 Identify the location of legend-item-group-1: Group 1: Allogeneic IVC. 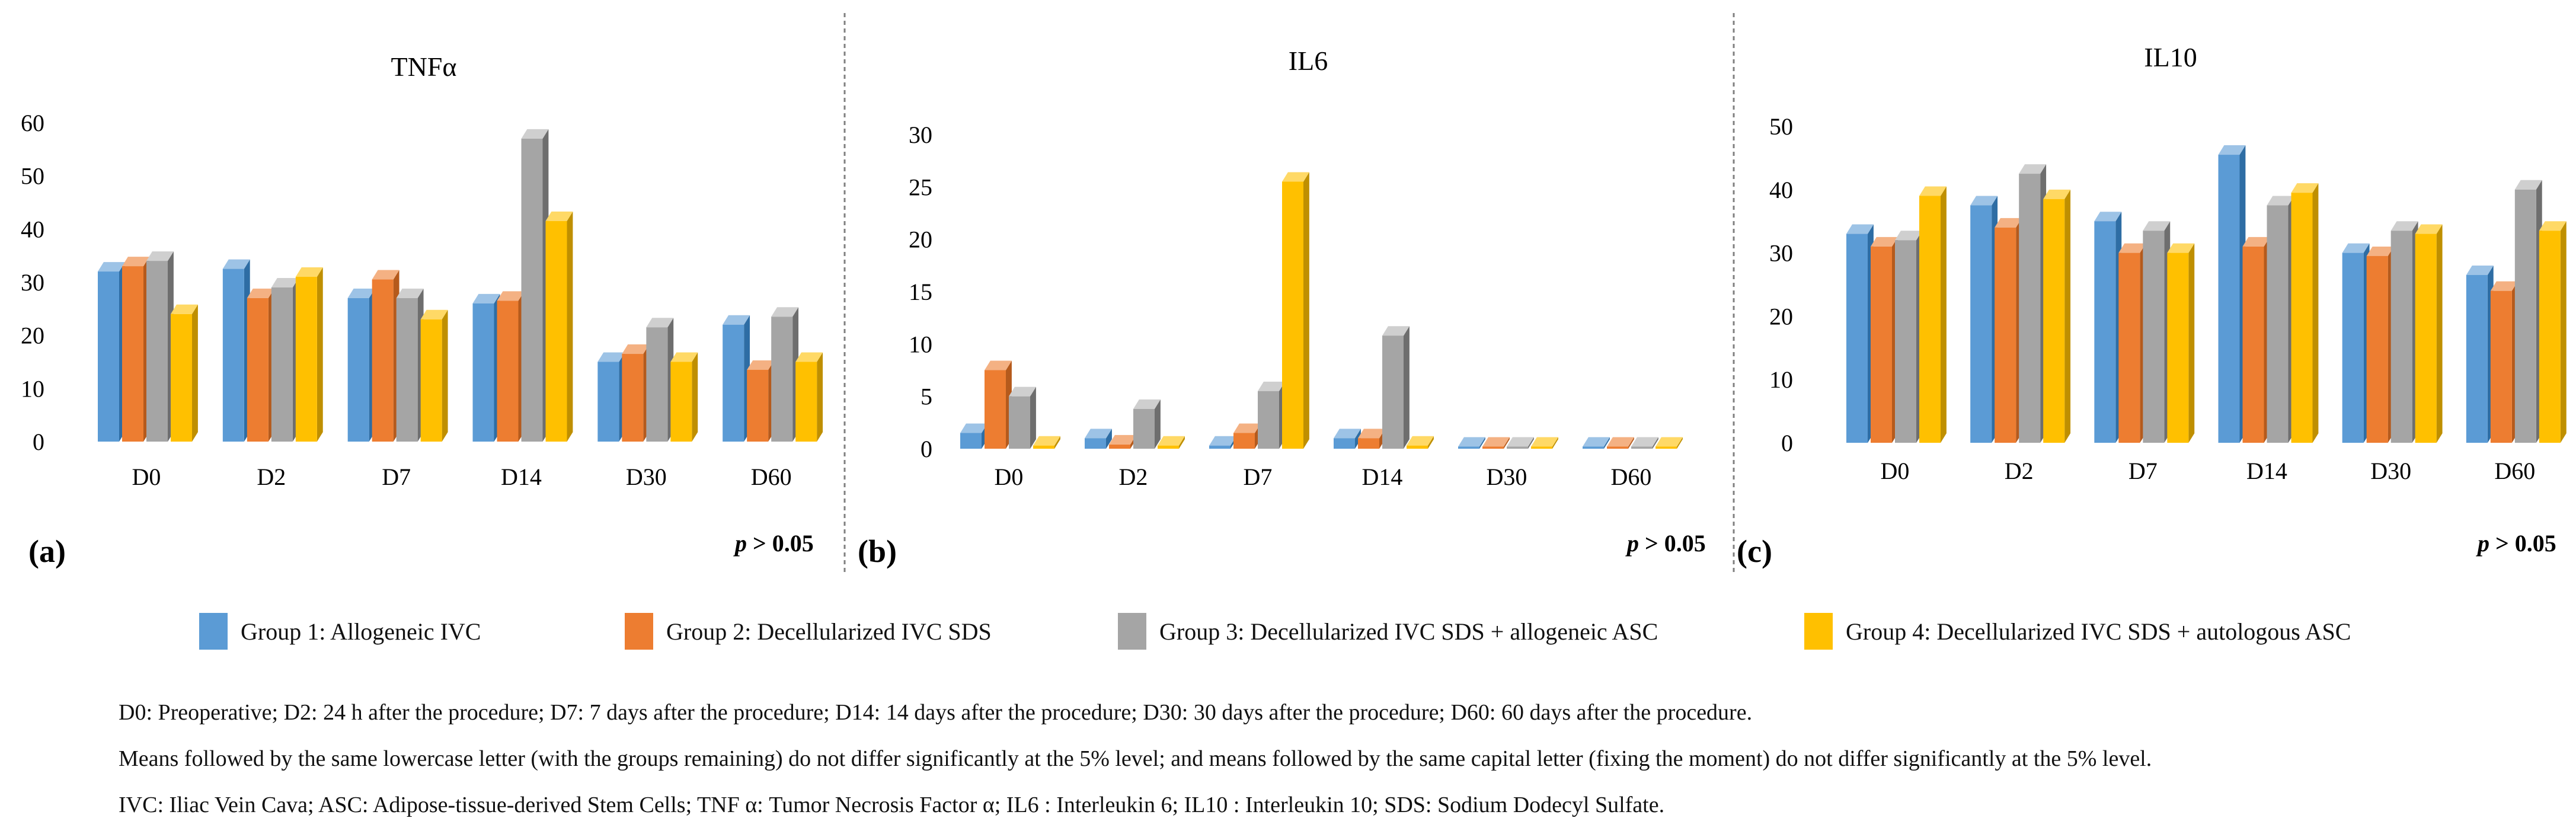
(340, 631).